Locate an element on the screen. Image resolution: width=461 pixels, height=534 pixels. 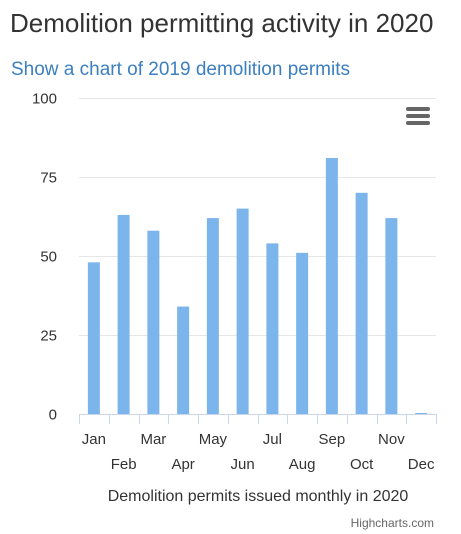
bar-mar is located at coordinates (153, 322).